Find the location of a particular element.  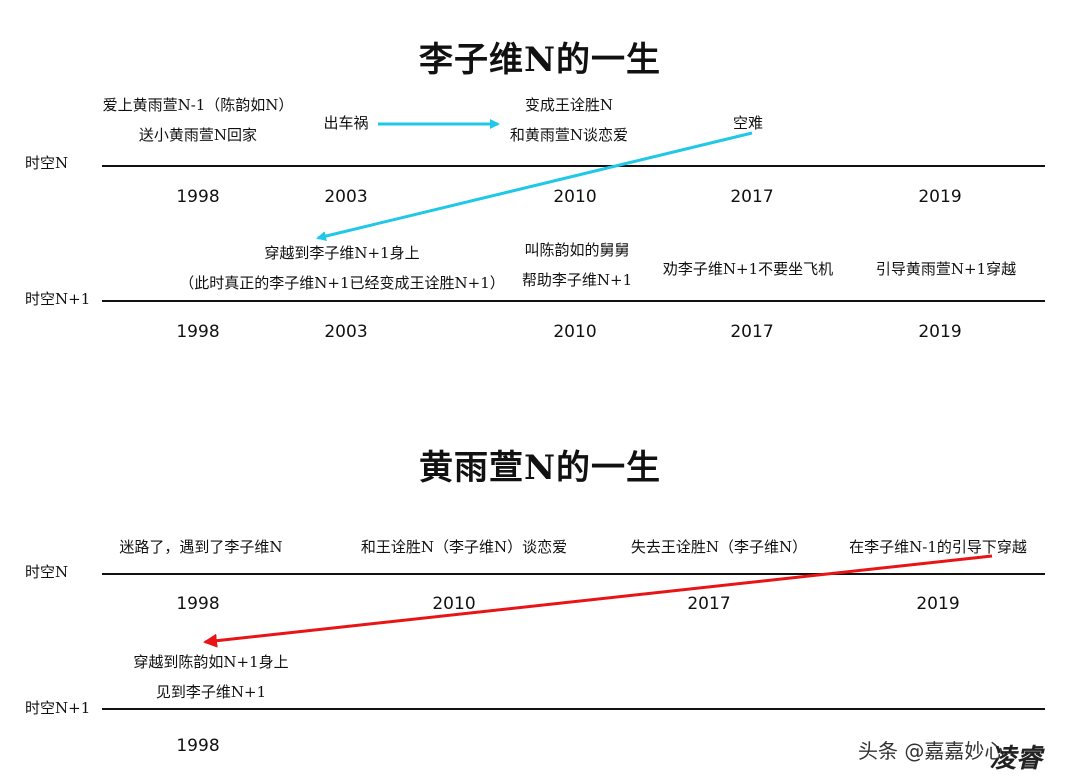

section1-title: 李子维N的一生 is located at coordinates (540, 60).